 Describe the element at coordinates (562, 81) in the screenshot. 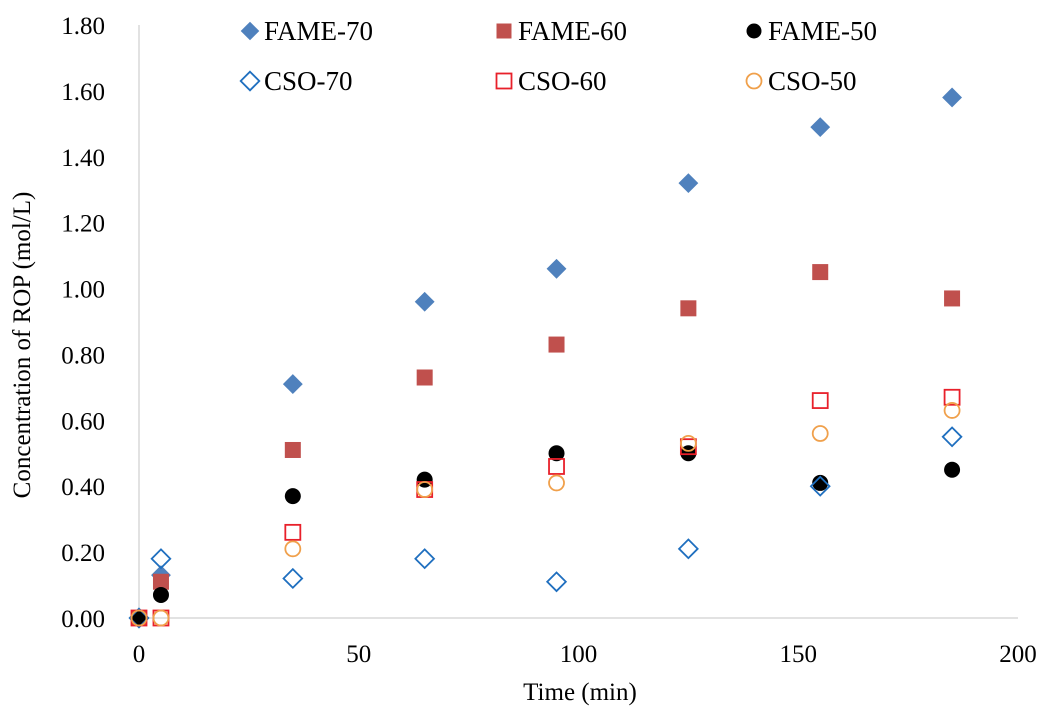

I see `legend-label: CSO-60` at that location.